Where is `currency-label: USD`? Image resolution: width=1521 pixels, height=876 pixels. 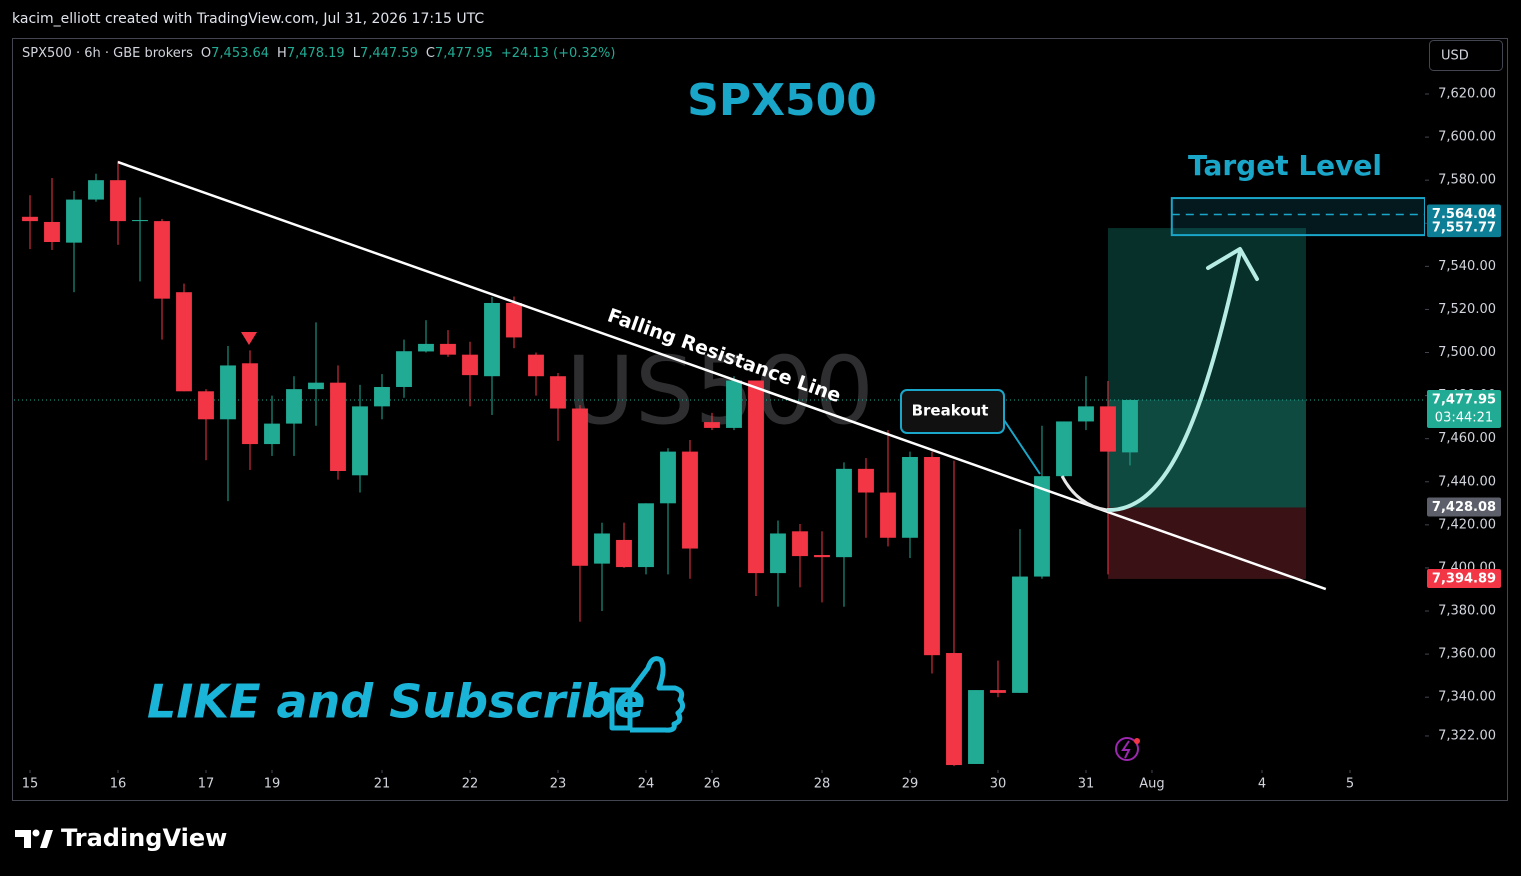 currency-label: USD is located at coordinates (1455, 56).